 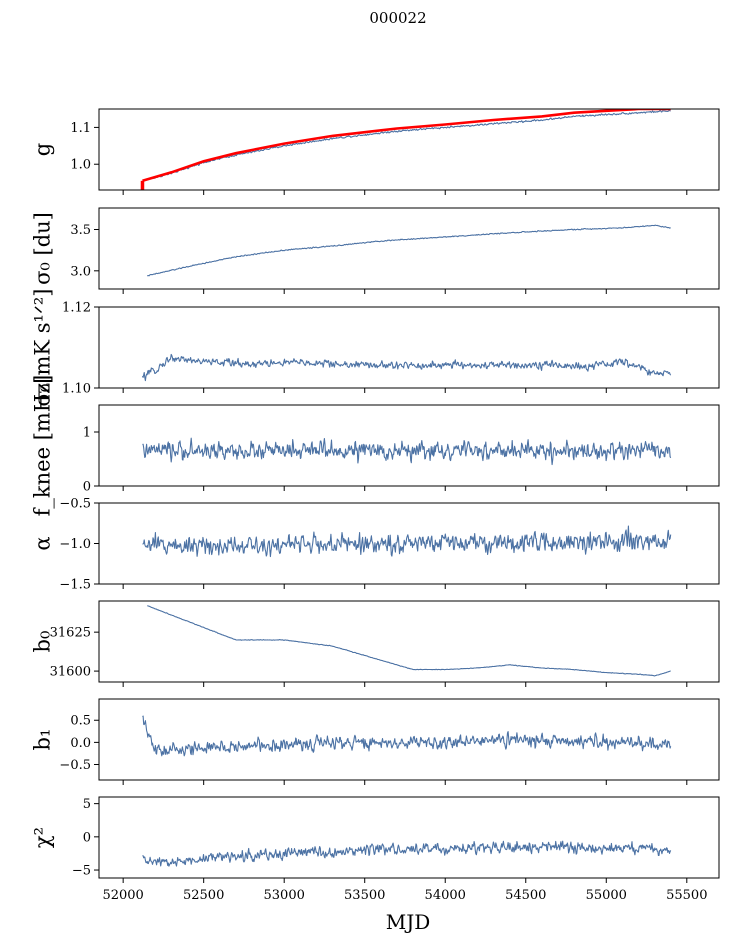 What do you see at coordinates (407, 853) in the screenshot?
I see `series-line-chi2` at bounding box center [407, 853].